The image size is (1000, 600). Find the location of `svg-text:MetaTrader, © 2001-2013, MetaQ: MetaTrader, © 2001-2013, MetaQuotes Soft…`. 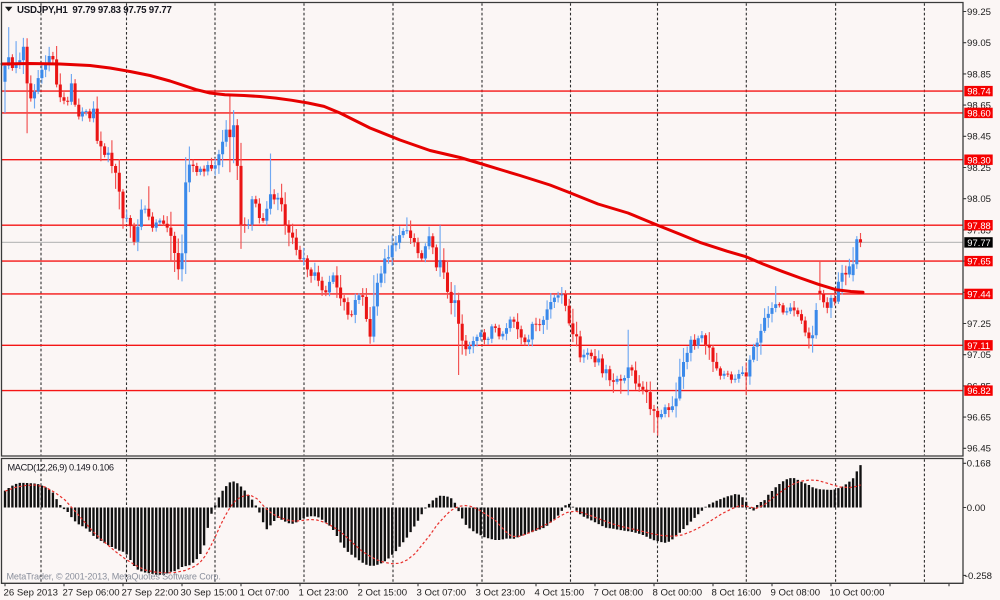

svg-text:MetaTrader, © 2001-2013, MetaQ: MetaTrader, © 2001-2013, MetaQuotes Soft… is located at coordinates (114, 577).